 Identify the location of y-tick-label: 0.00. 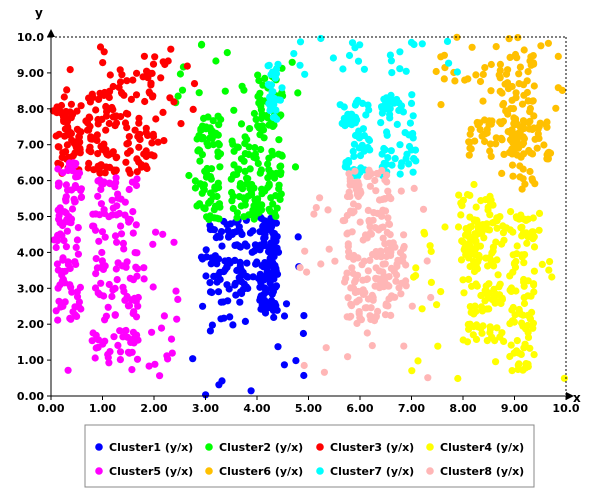
(30, 396).